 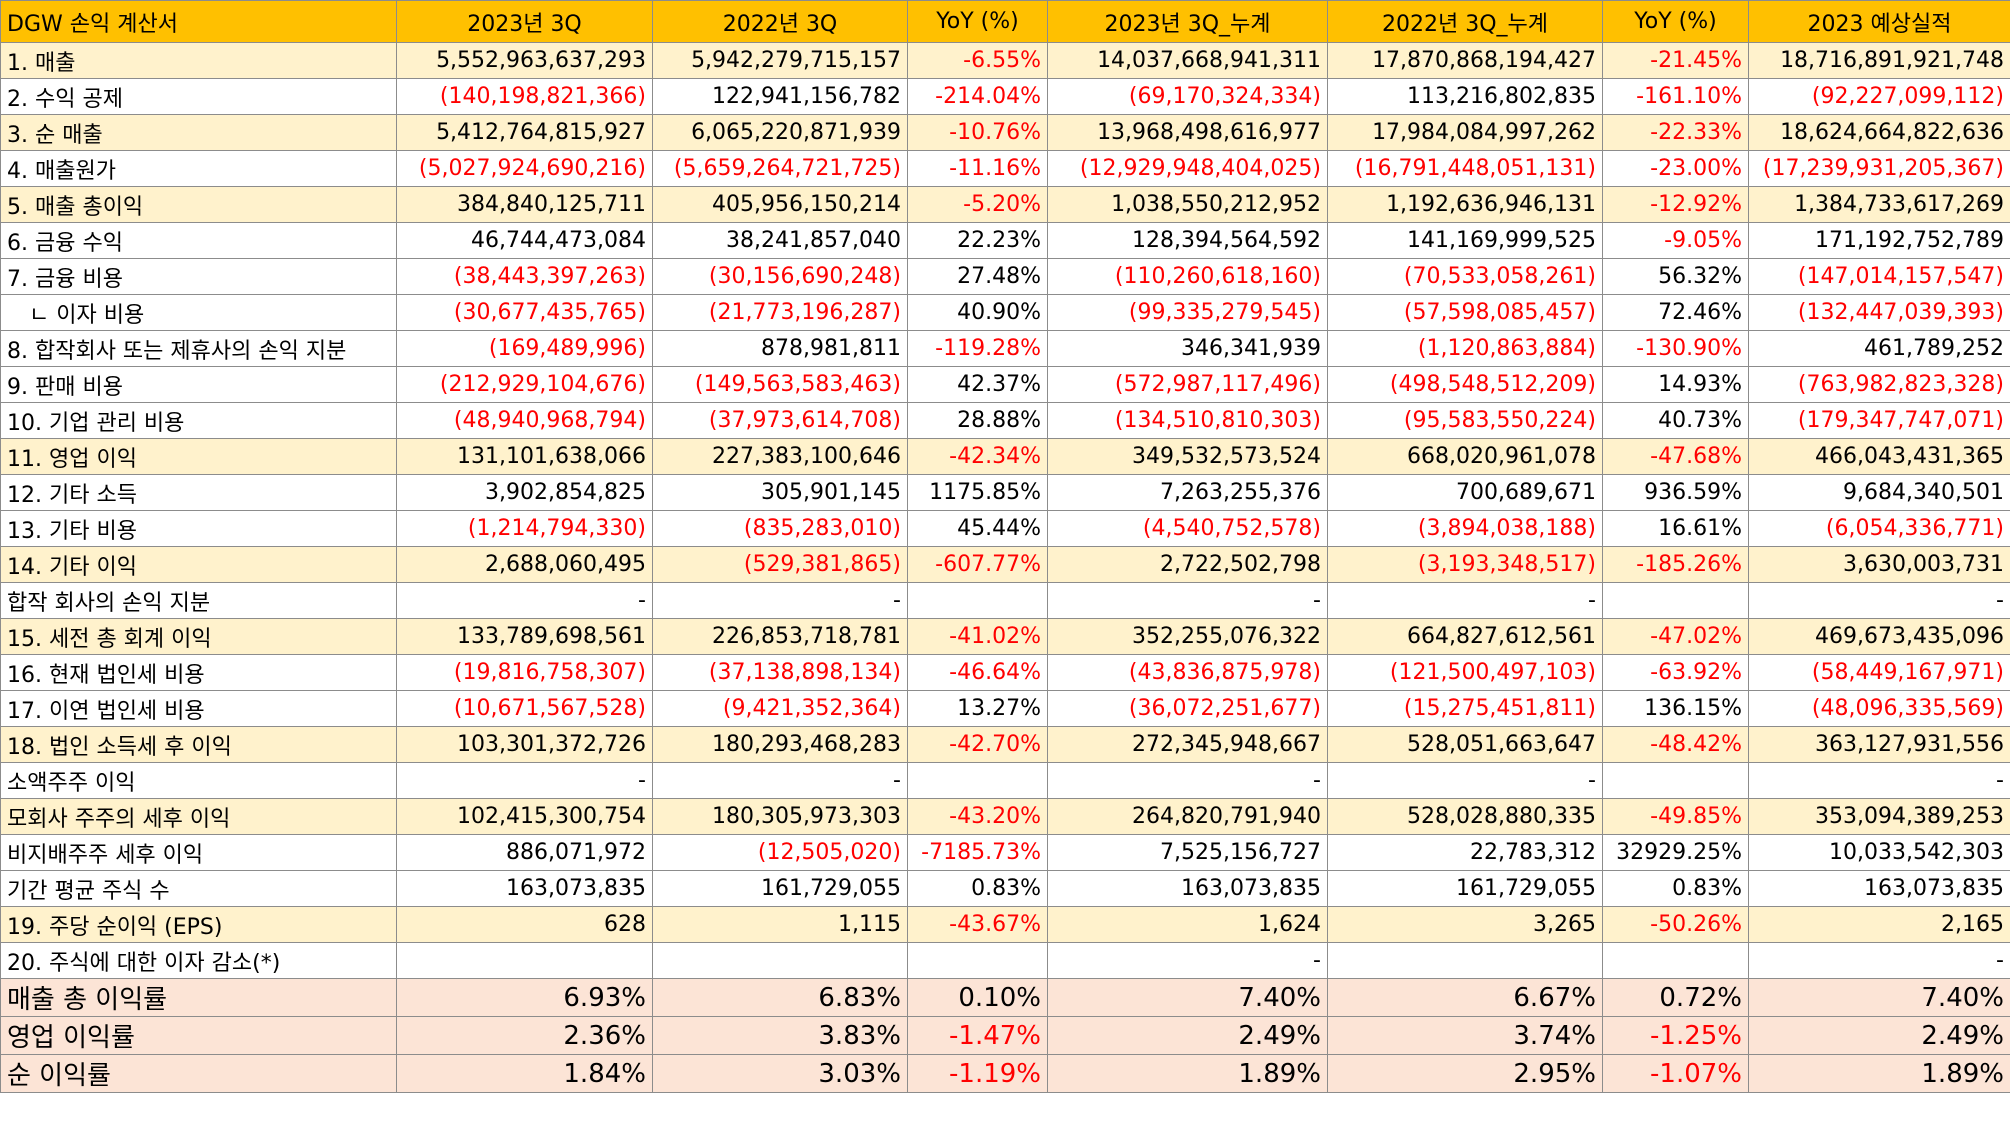 I want to click on cell-value: -43.67%, so click(x=977, y=924).